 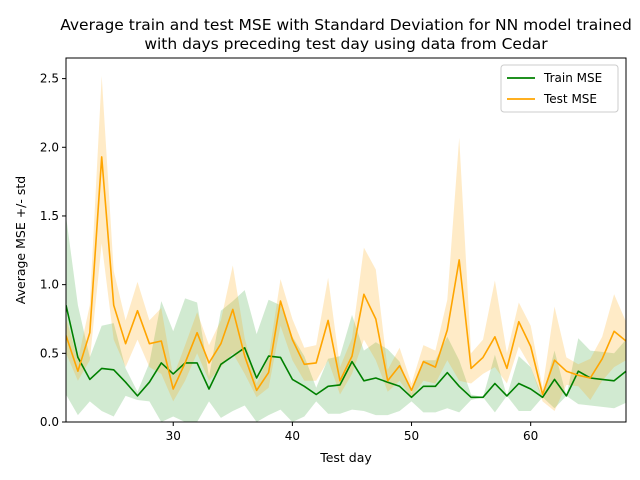 What do you see at coordinates (53, 250) in the screenshot?
I see `y-axis-ticks: 0.0 0.5 1.0 1.5 2.0 2.5` at bounding box center [53, 250].